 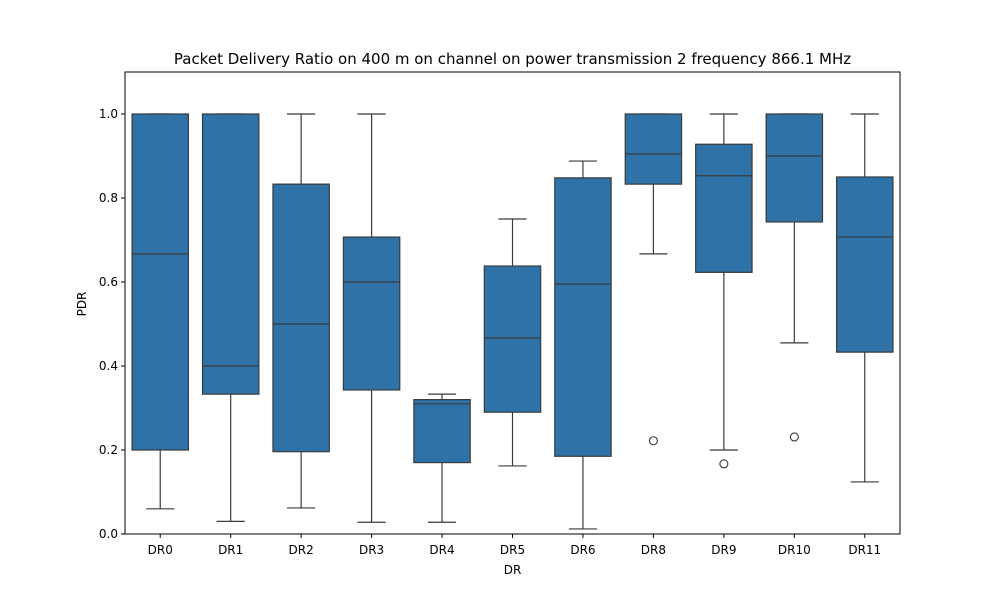 I want to click on box-group-dr6, so click(x=583, y=345).